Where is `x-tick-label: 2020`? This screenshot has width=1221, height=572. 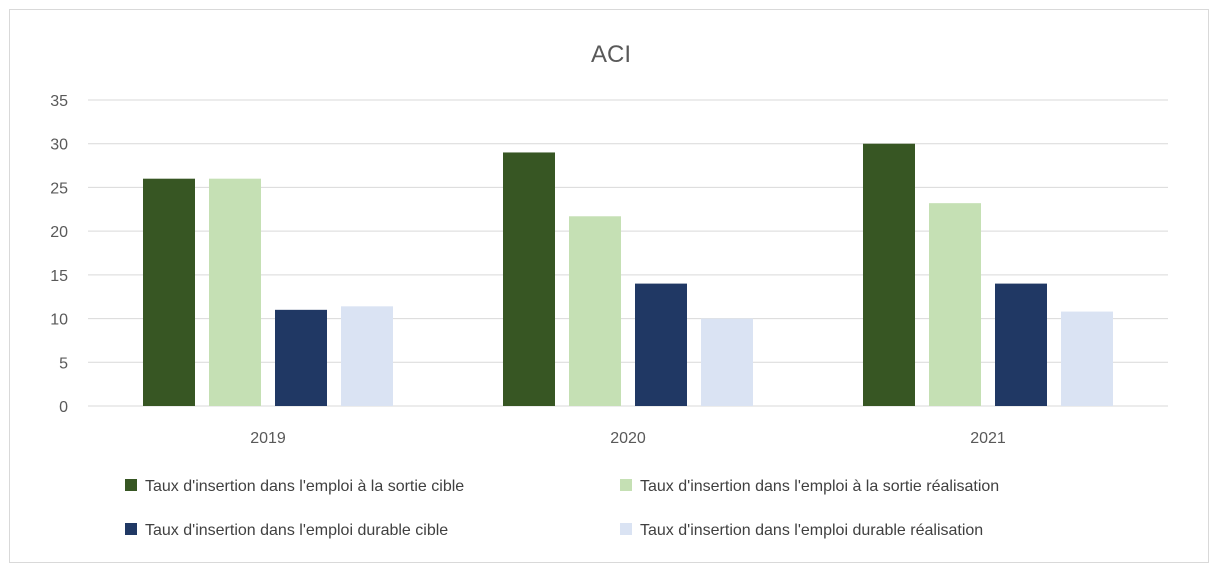
x-tick-label: 2020 is located at coordinates (628, 438).